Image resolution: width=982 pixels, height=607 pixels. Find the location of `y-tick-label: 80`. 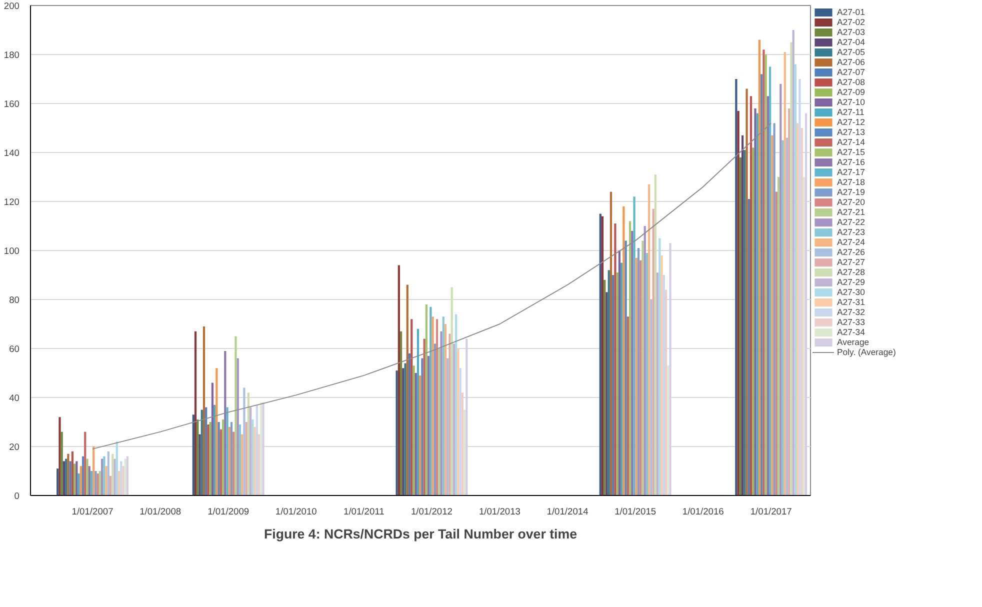

y-tick-label: 80 is located at coordinates (14, 300).